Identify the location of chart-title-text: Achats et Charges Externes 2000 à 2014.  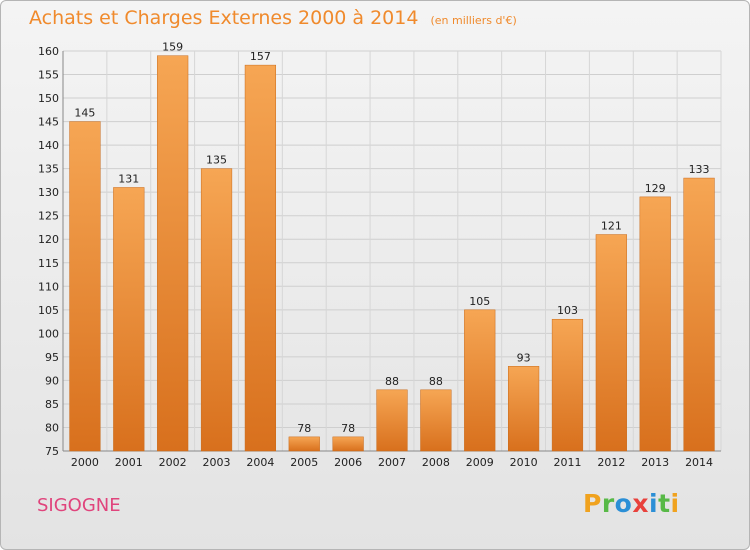
(224, 18).